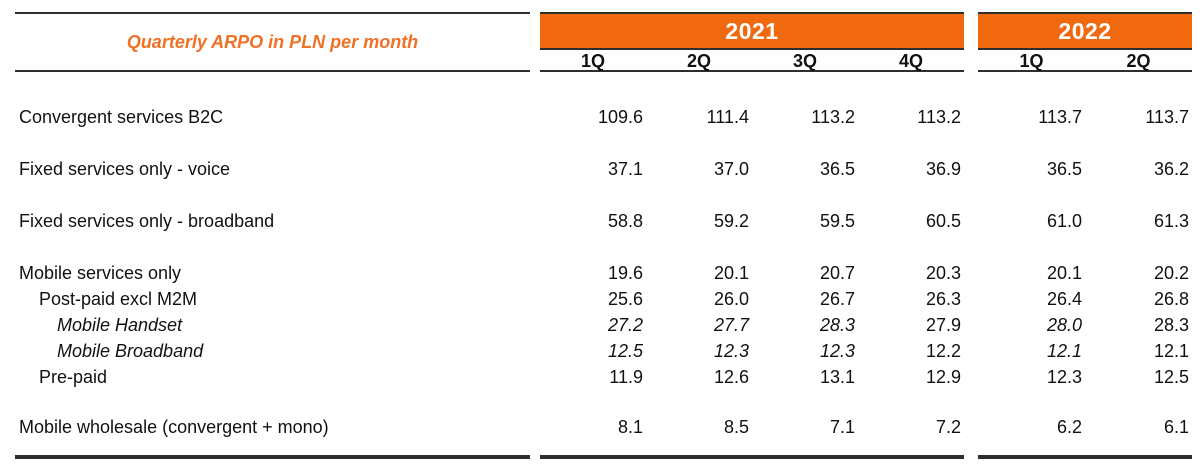  What do you see at coordinates (130, 351) in the screenshot?
I see `row-label: Mobile Broadband` at bounding box center [130, 351].